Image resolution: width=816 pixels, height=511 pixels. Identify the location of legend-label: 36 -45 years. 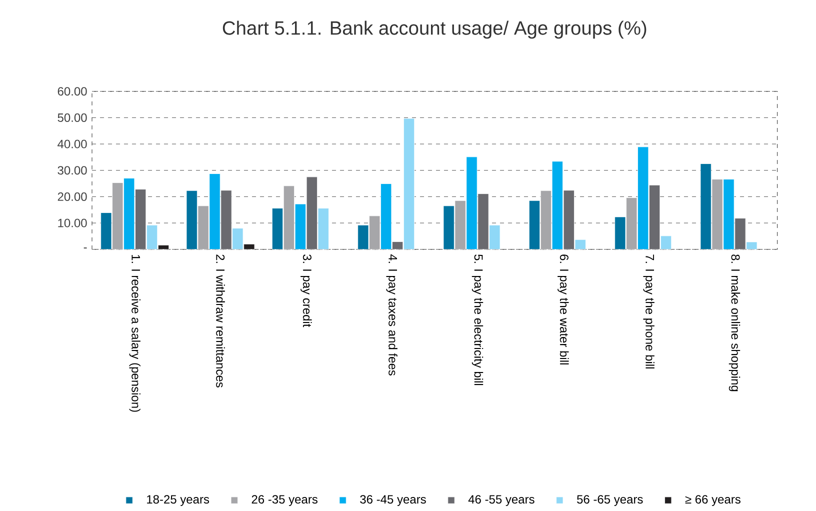
(393, 500).